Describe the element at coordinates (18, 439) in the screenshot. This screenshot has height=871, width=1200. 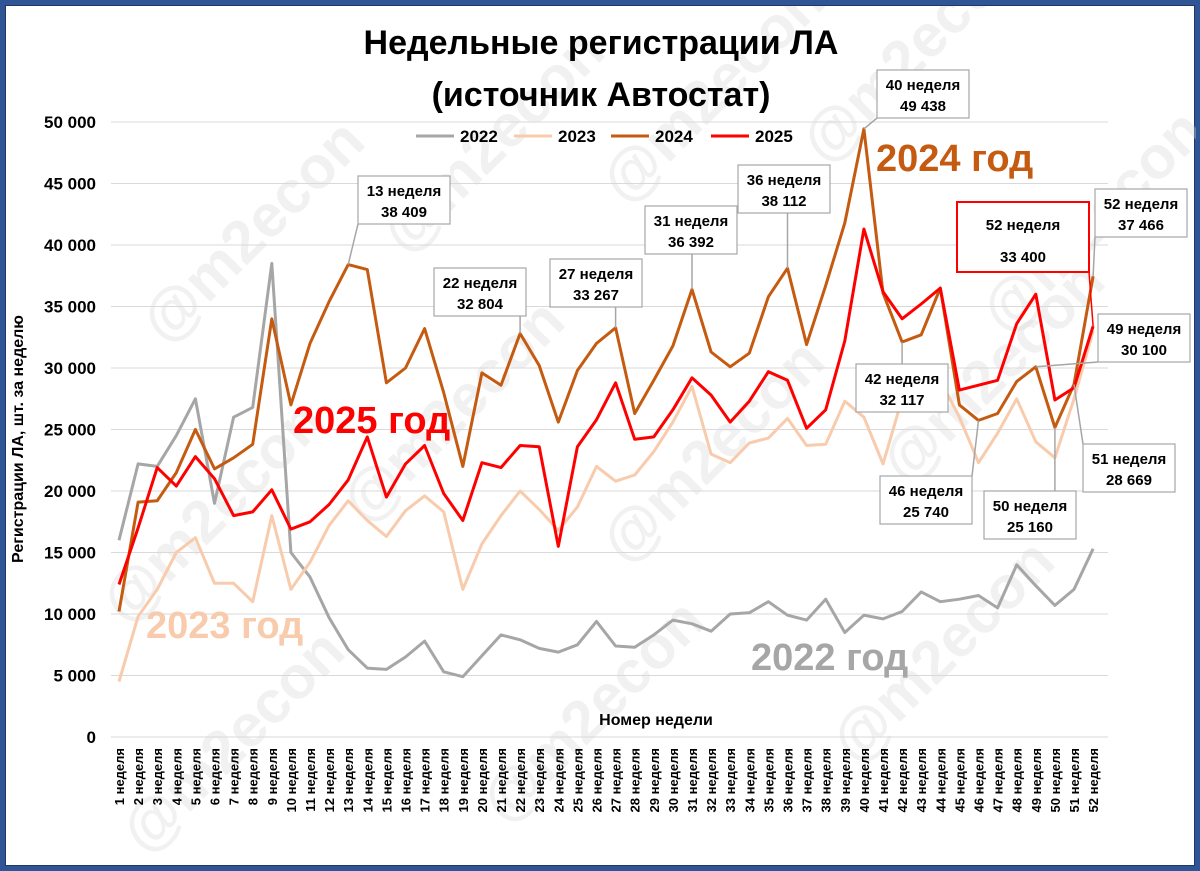
I see `y-axis-label: Регистрации ЛА, шт. за неделю` at that location.